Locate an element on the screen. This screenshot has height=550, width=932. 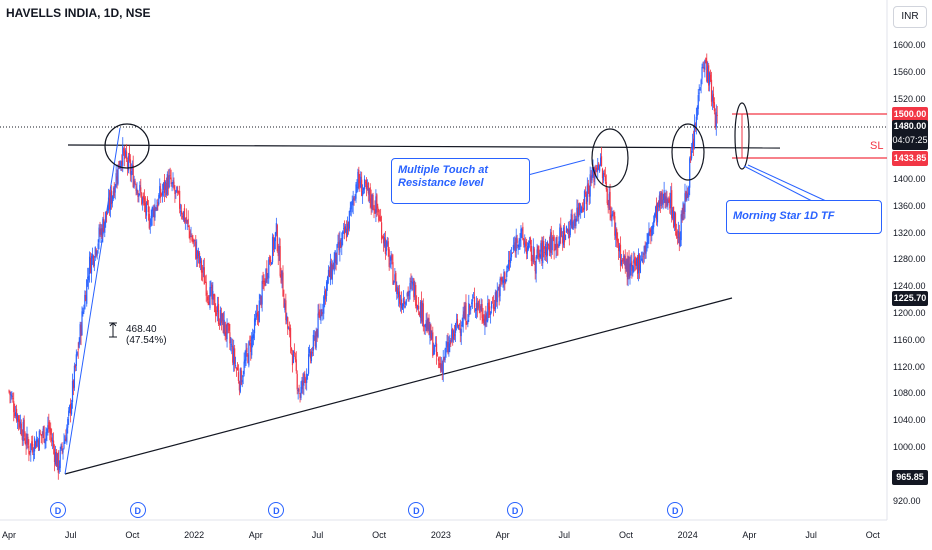
time-tick-label: Jul is located at coordinates (564, 535).